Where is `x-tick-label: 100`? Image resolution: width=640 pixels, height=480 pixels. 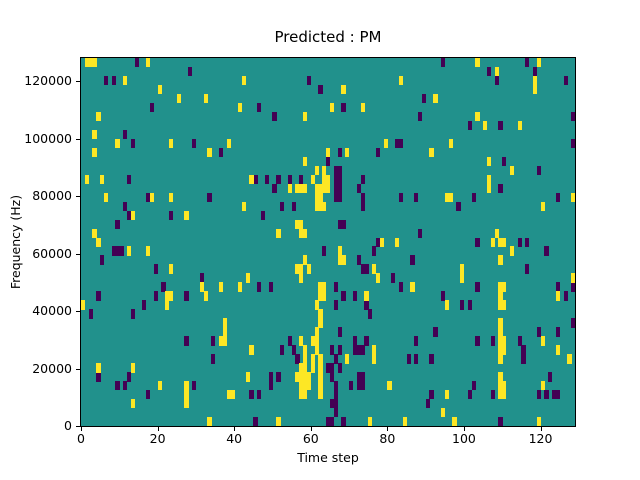
x-tick-label: 100 is located at coordinates (464, 438).